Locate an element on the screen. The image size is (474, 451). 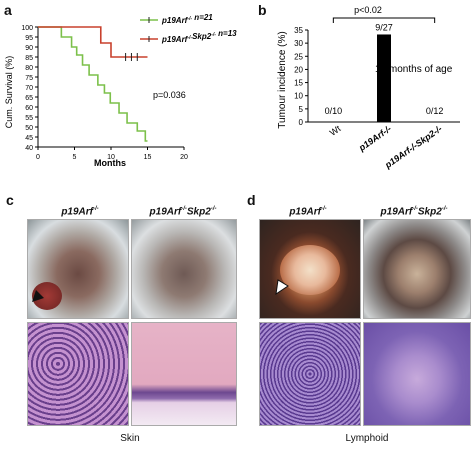
enlarged-organs is located at coordinates (310, 270).